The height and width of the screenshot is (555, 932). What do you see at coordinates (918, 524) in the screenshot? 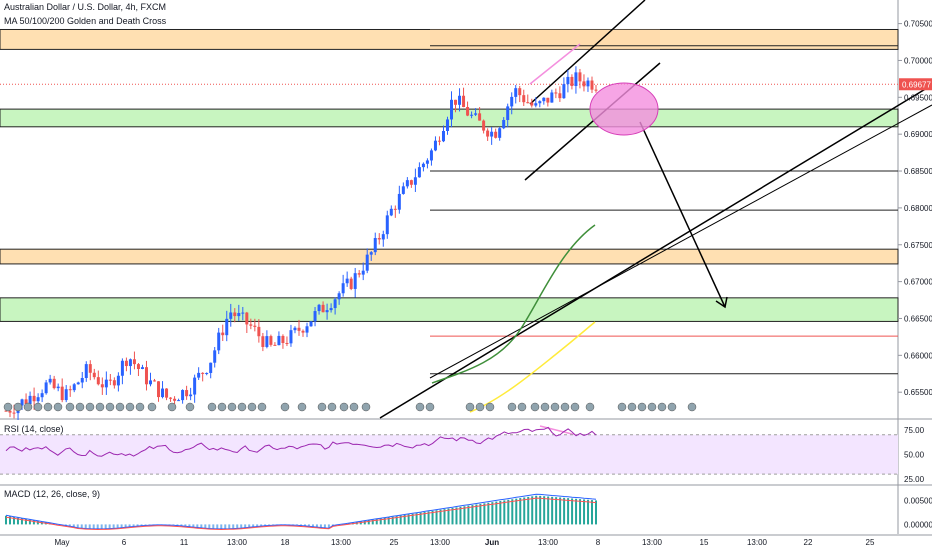
I see `macd-tick-label: 0.00000` at bounding box center [918, 524].